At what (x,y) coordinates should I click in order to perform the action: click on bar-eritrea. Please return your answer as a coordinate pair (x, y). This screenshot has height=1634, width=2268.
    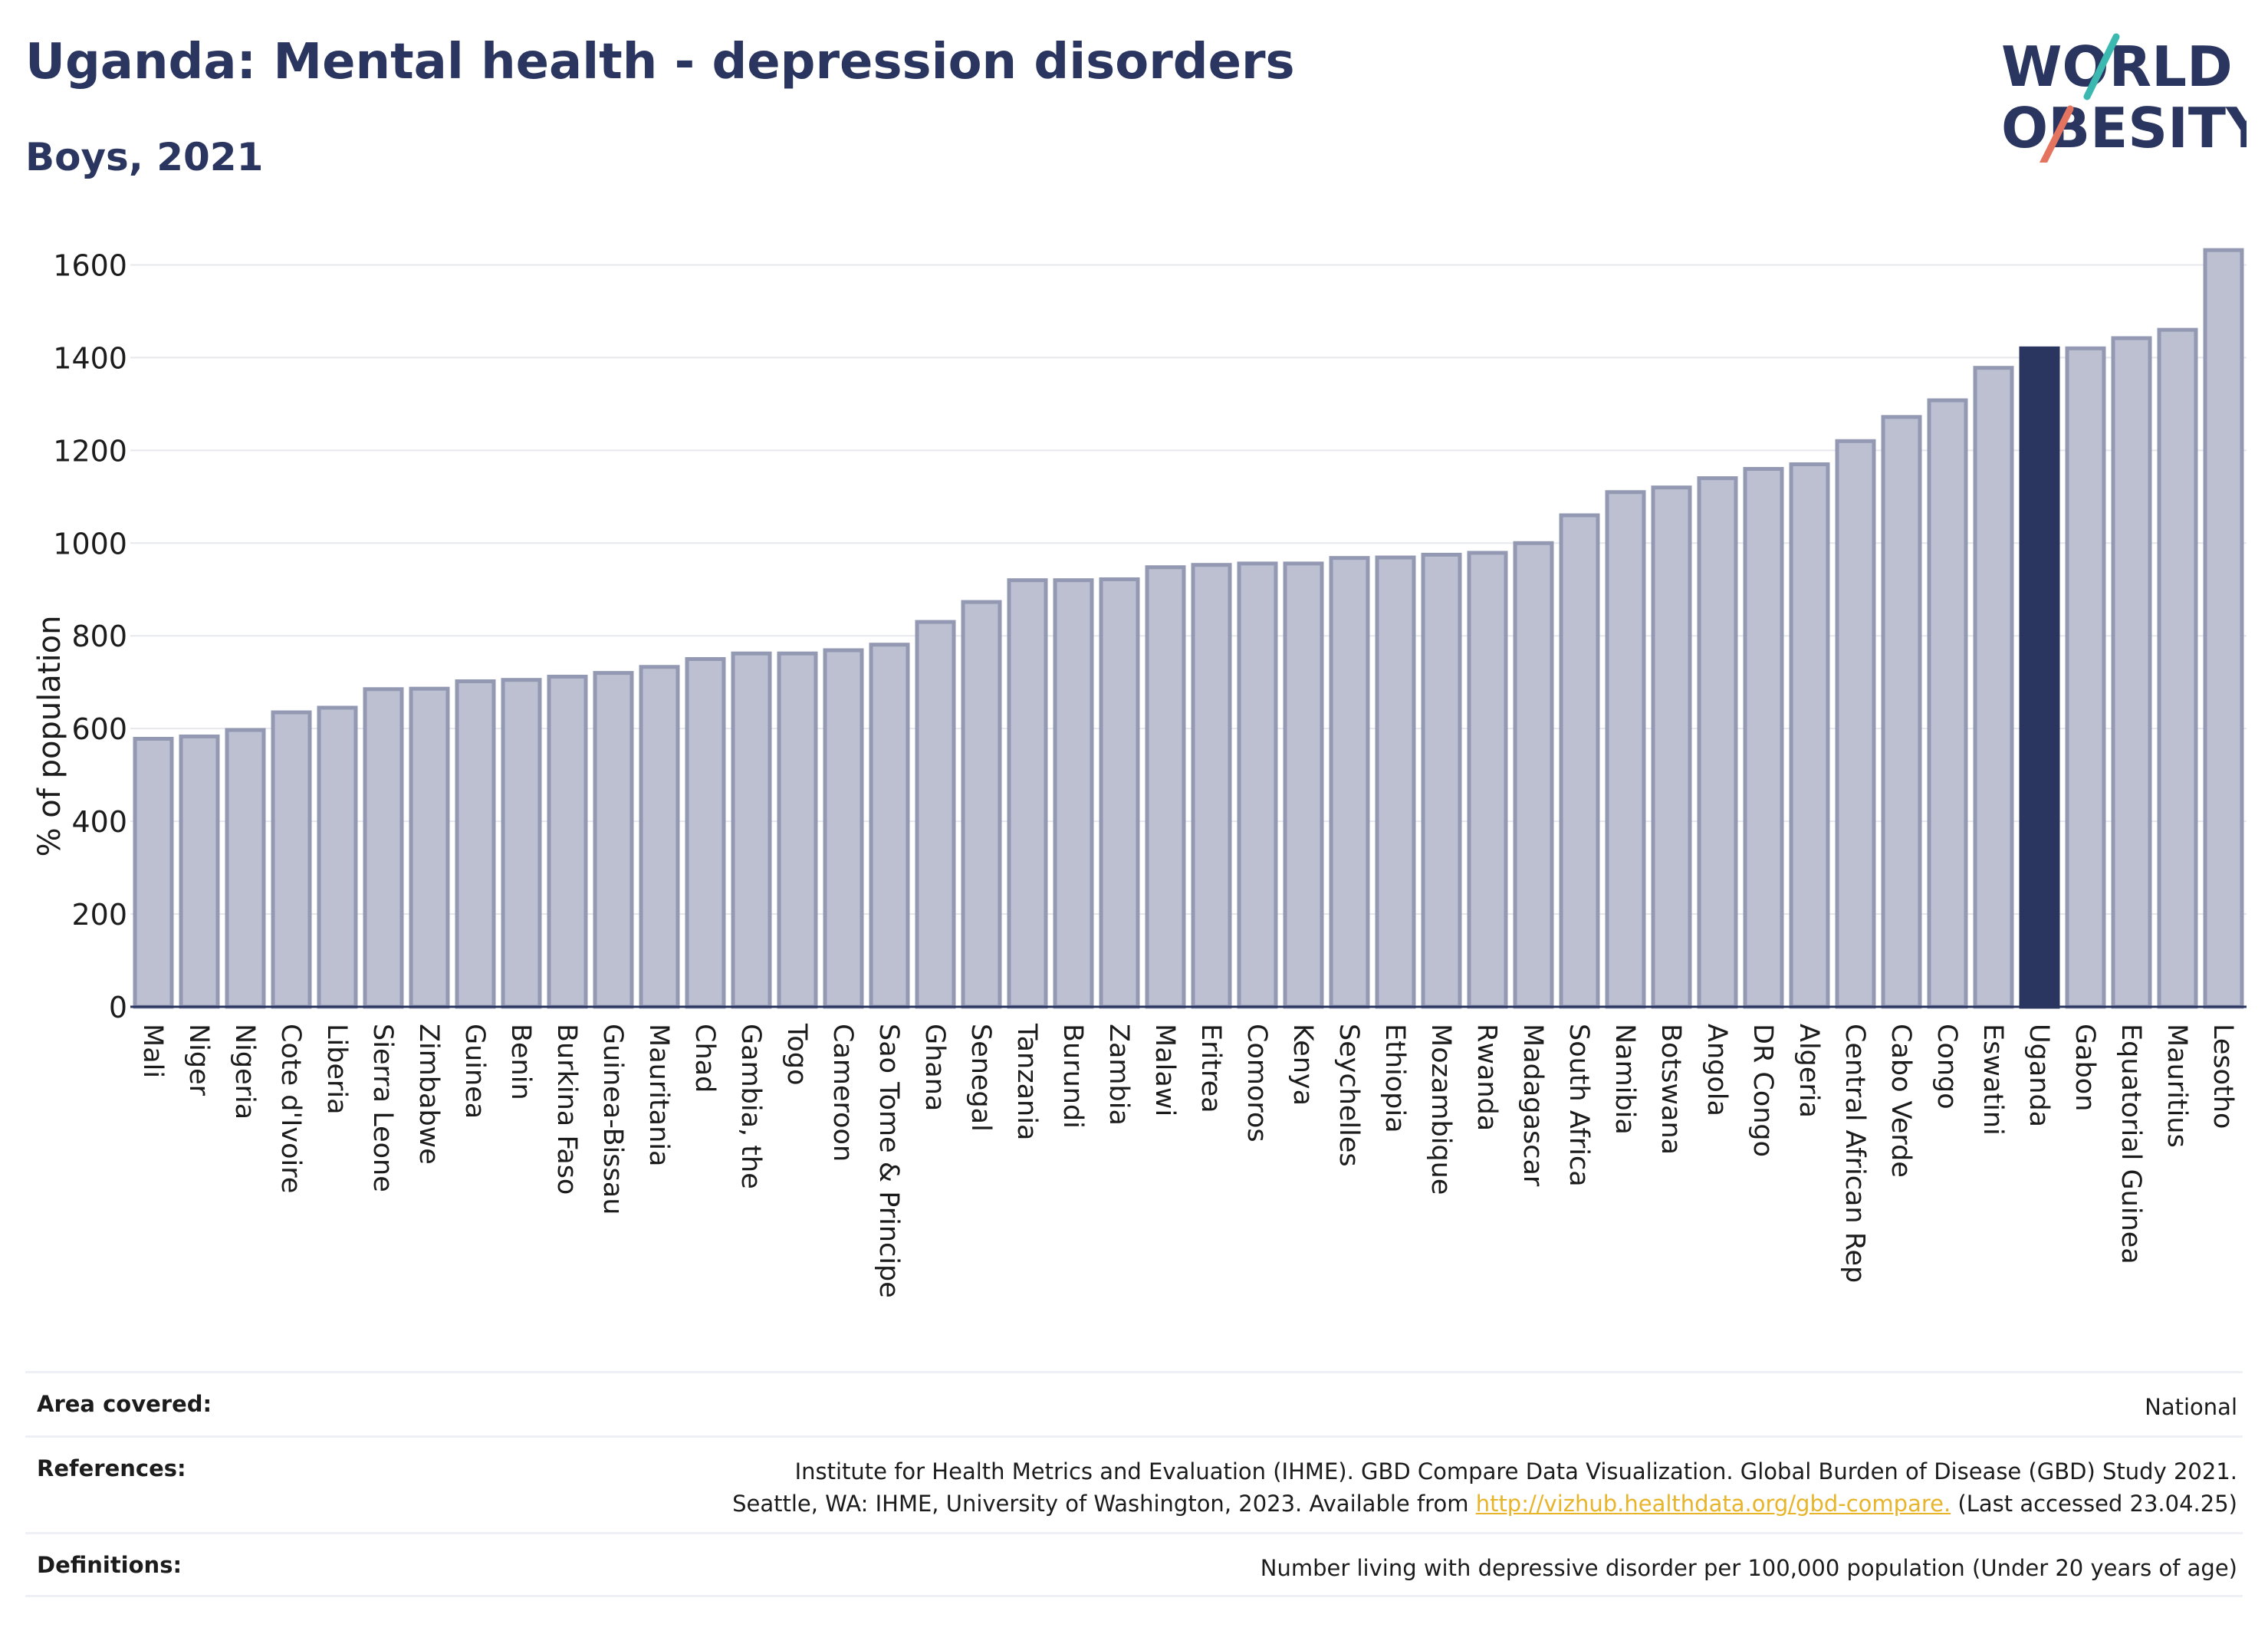
    Looking at the image, I should click on (1211, 786).